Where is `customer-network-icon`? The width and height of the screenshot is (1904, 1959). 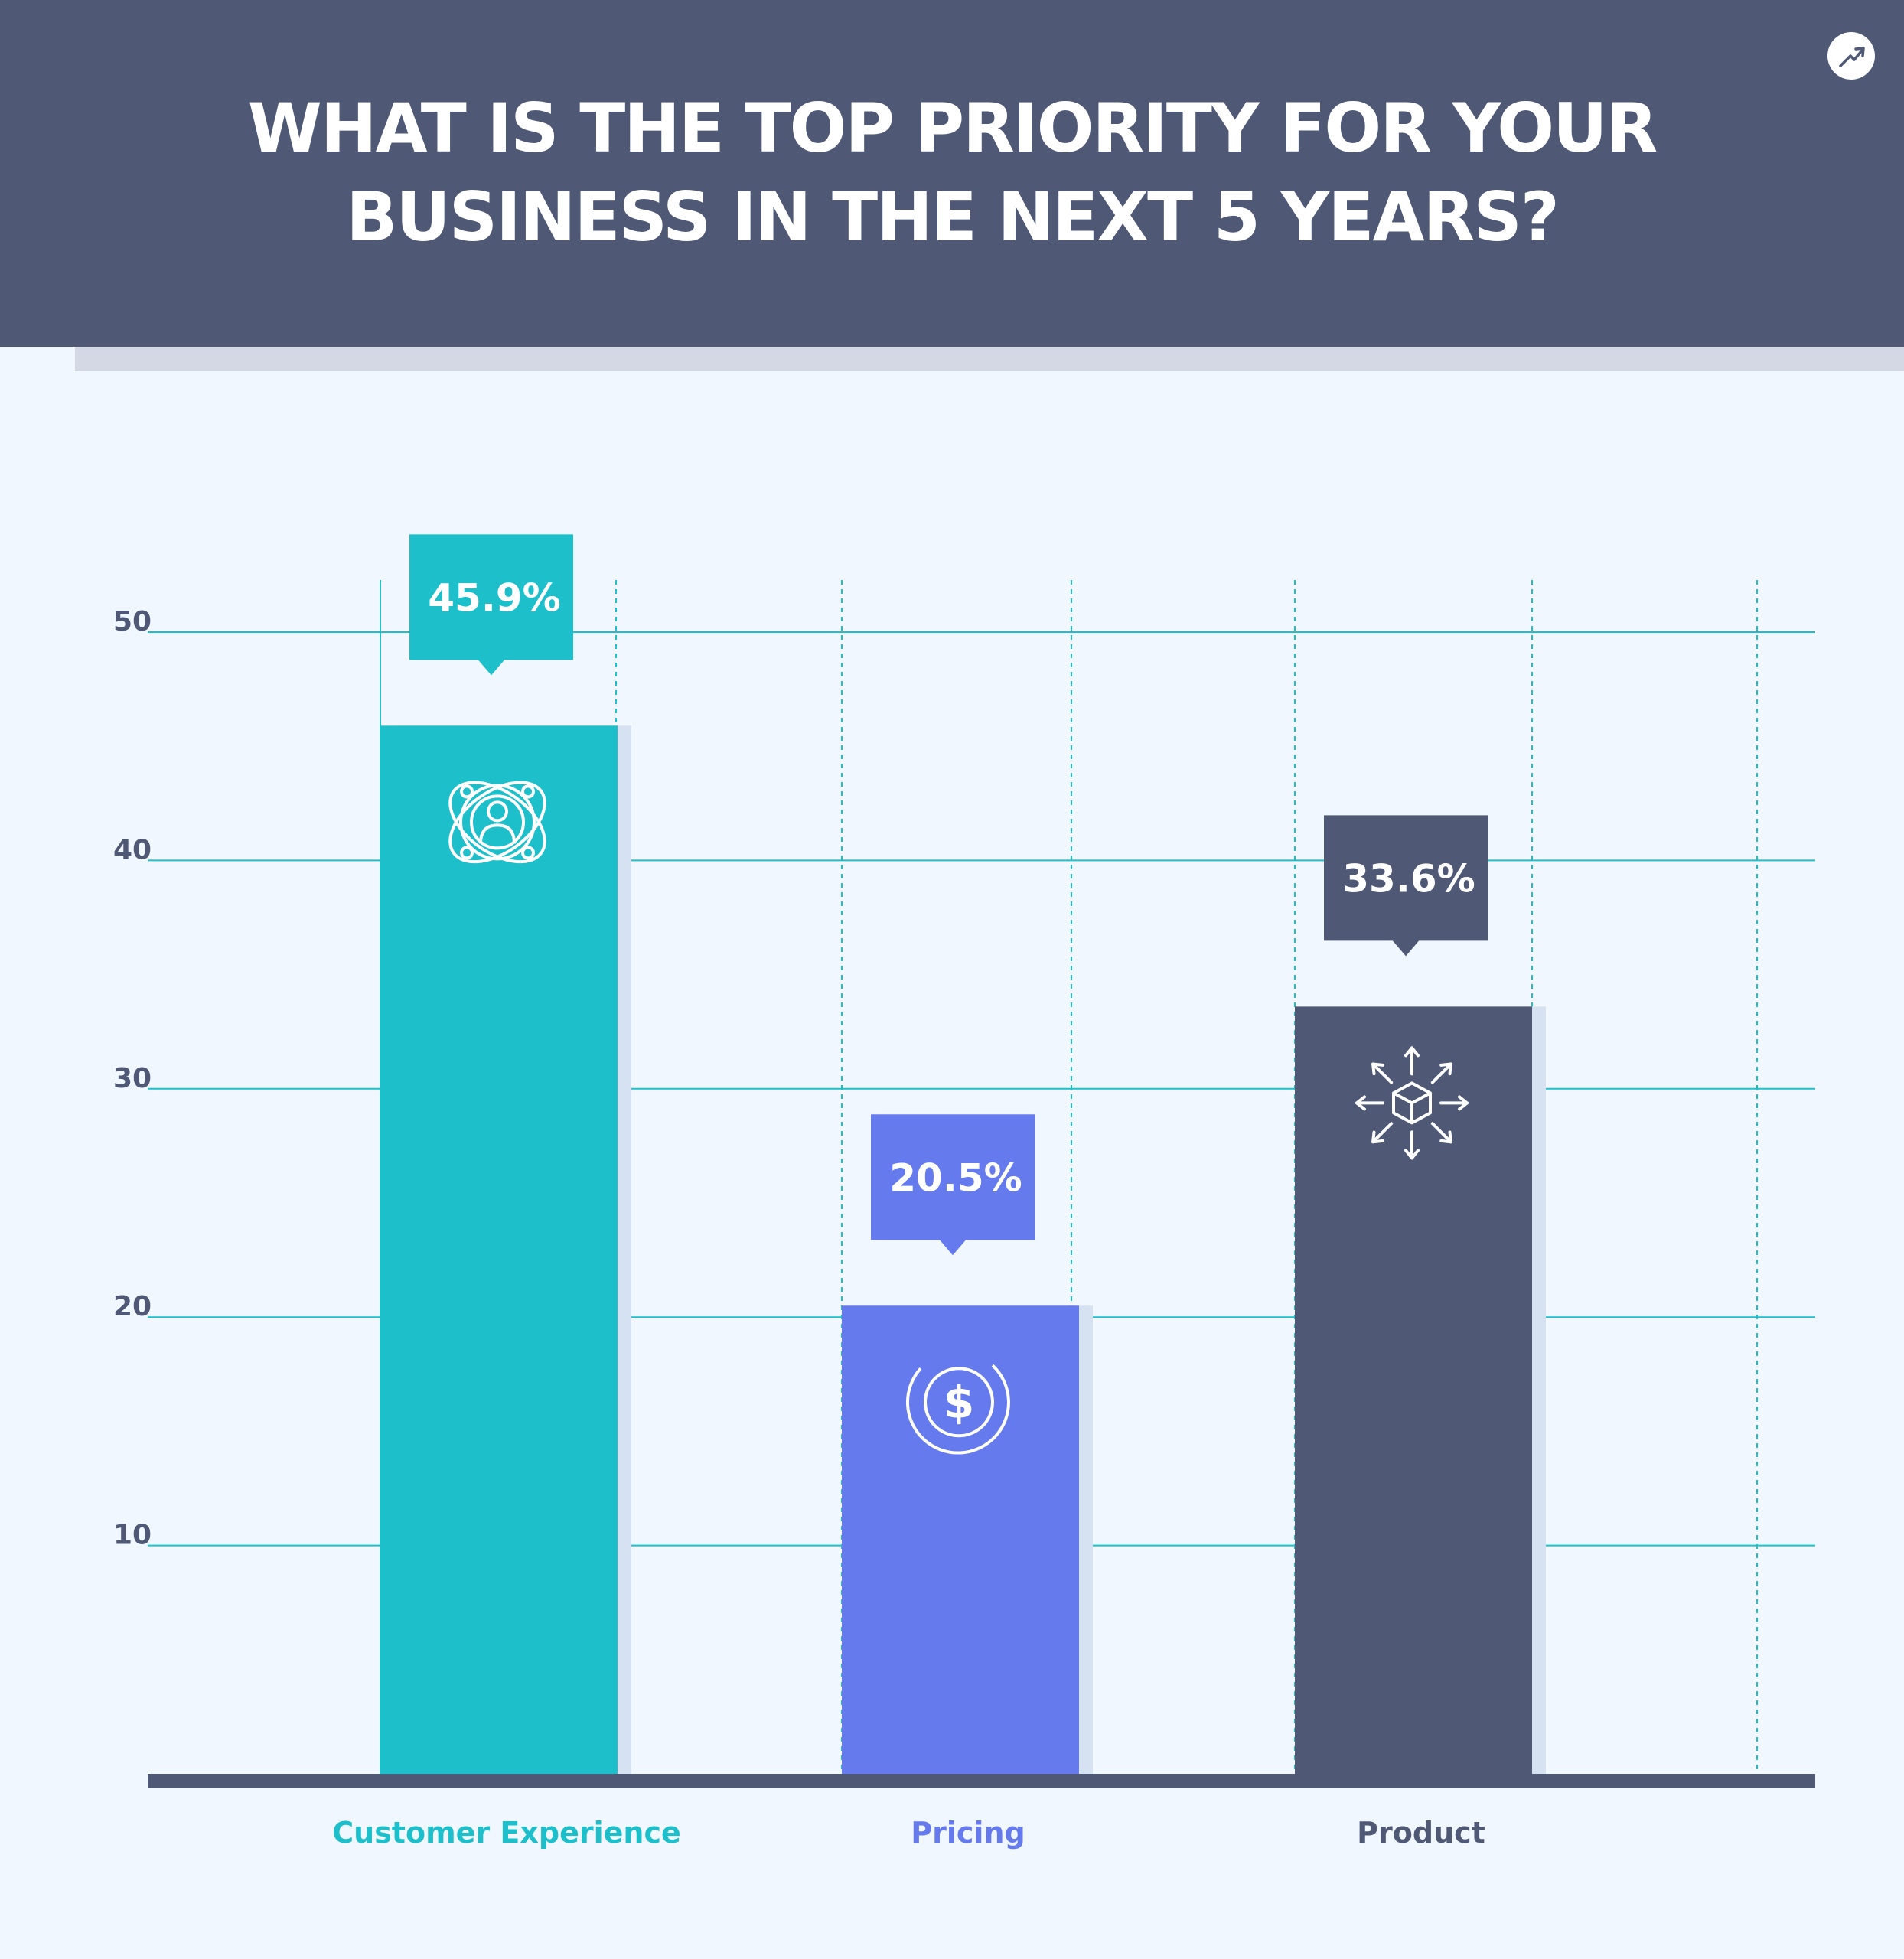
customer-network-icon is located at coordinates (497, 822).